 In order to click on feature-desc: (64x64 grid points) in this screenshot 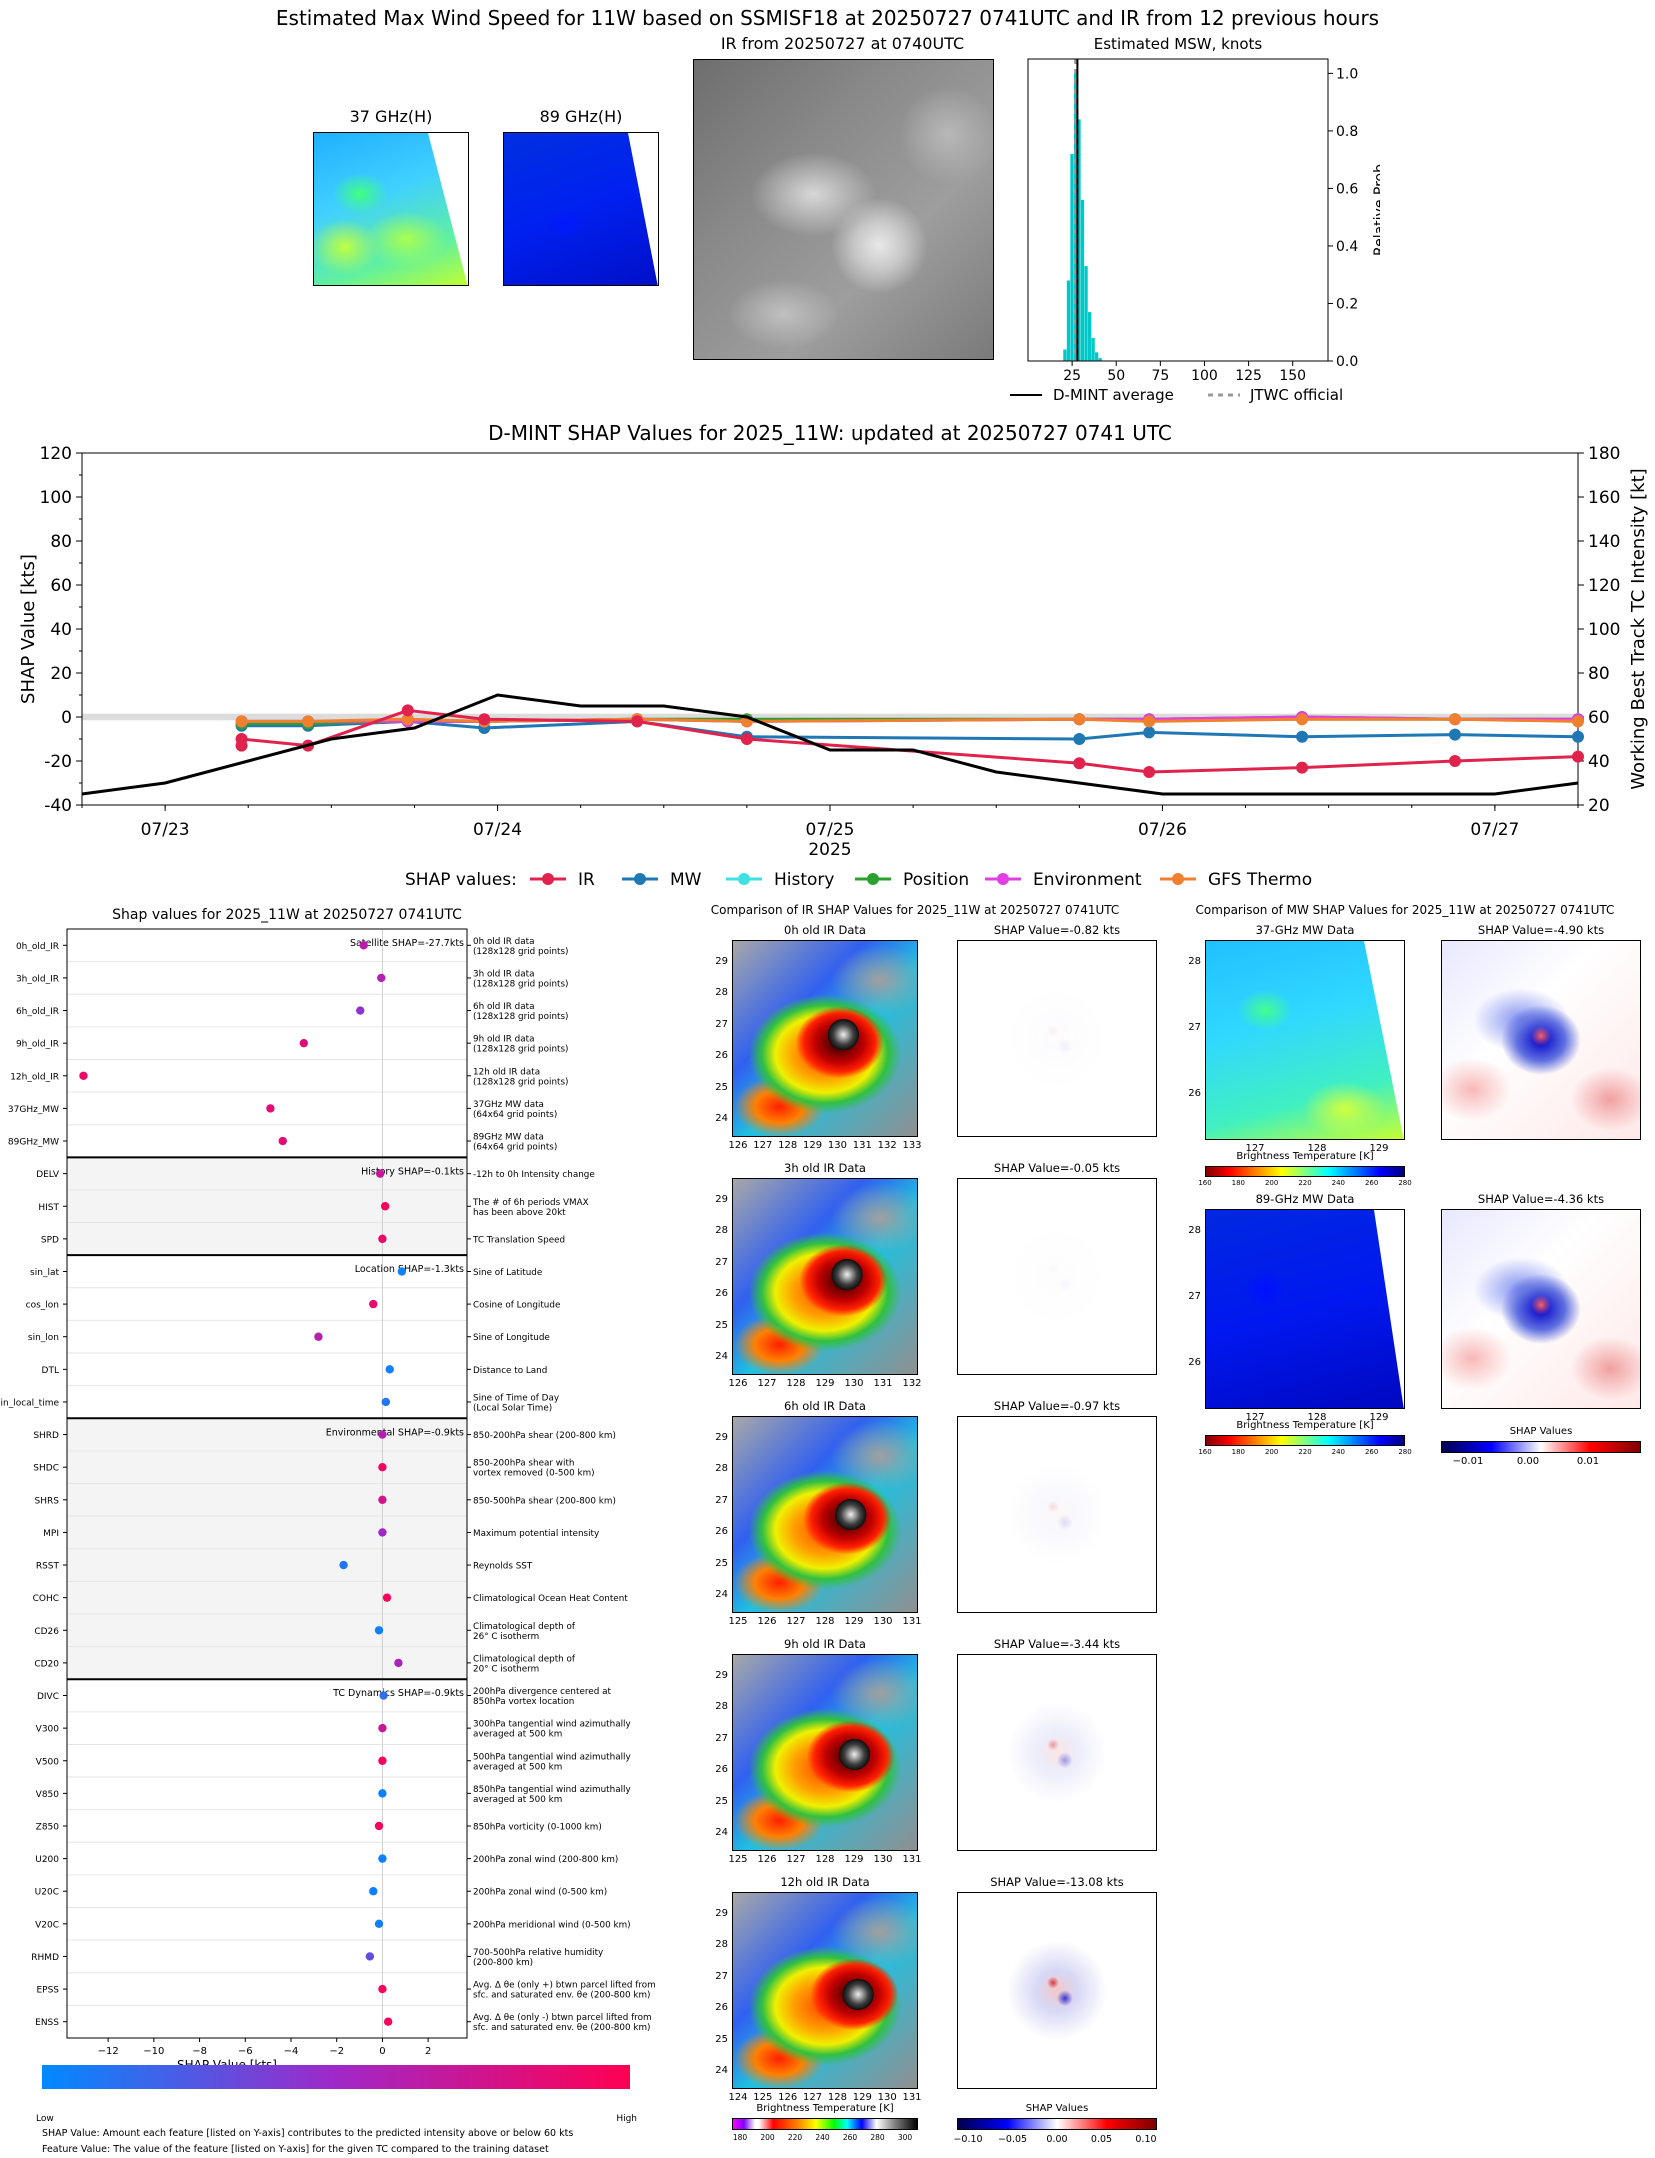, I will do `click(515, 1115)`.